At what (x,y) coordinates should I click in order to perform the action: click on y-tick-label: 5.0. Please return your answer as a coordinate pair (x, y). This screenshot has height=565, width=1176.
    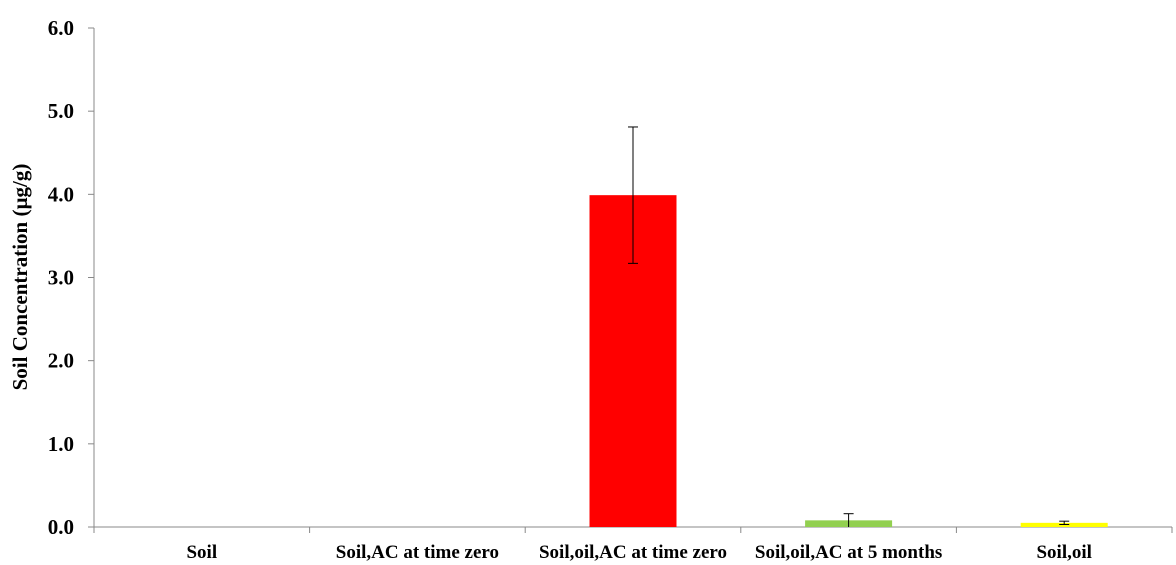
    Looking at the image, I should click on (61, 111).